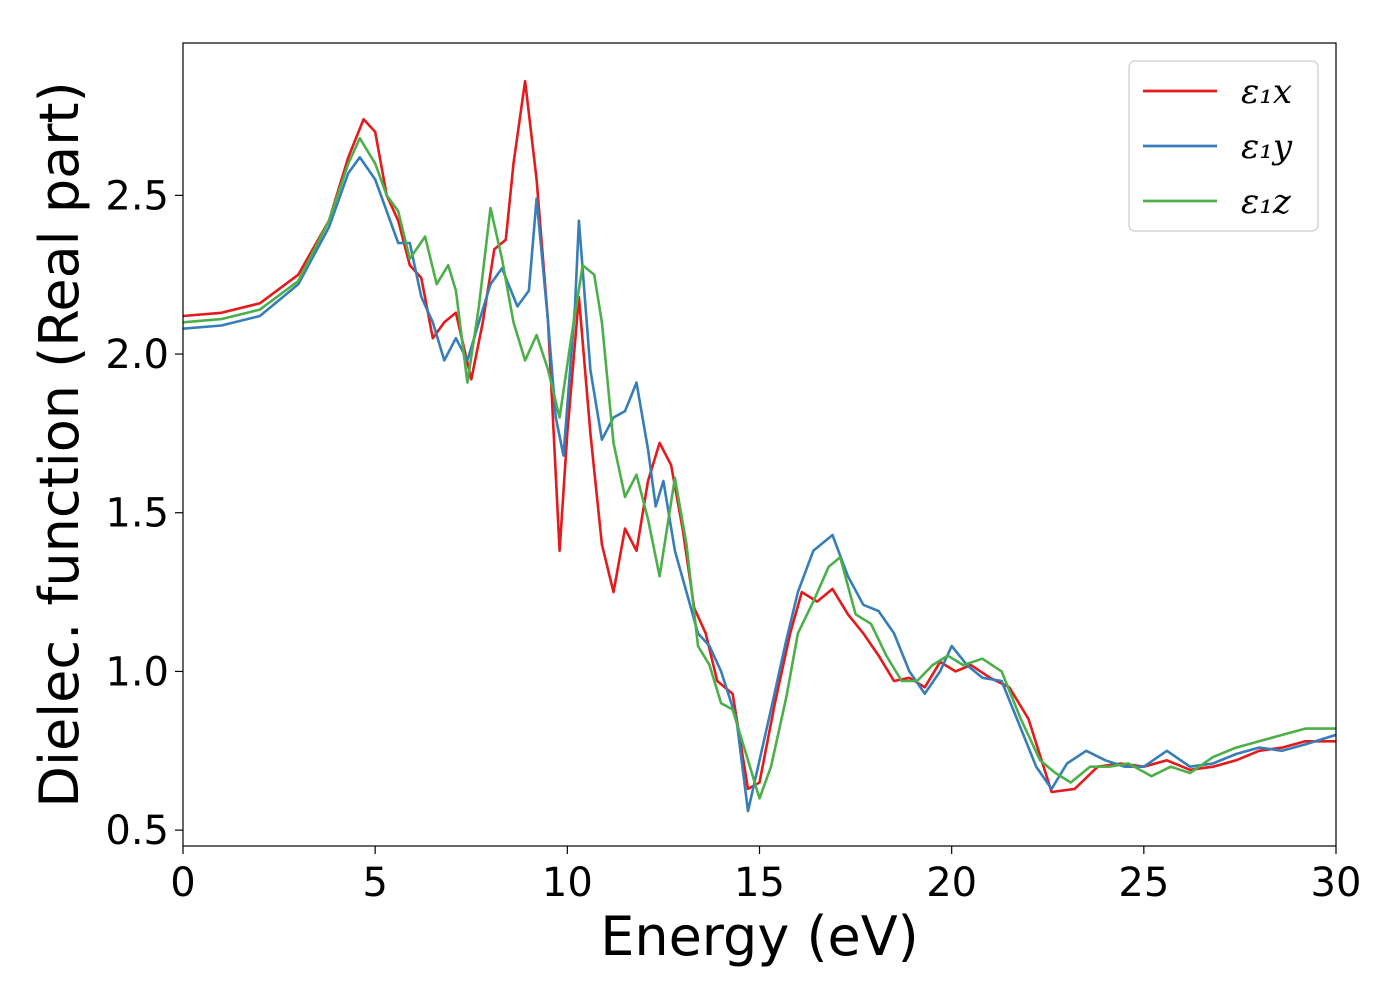 The height and width of the screenshot is (1005, 1400). Describe the element at coordinates (951, 883) in the screenshot. I see `x-tick-label: 20` at that location.